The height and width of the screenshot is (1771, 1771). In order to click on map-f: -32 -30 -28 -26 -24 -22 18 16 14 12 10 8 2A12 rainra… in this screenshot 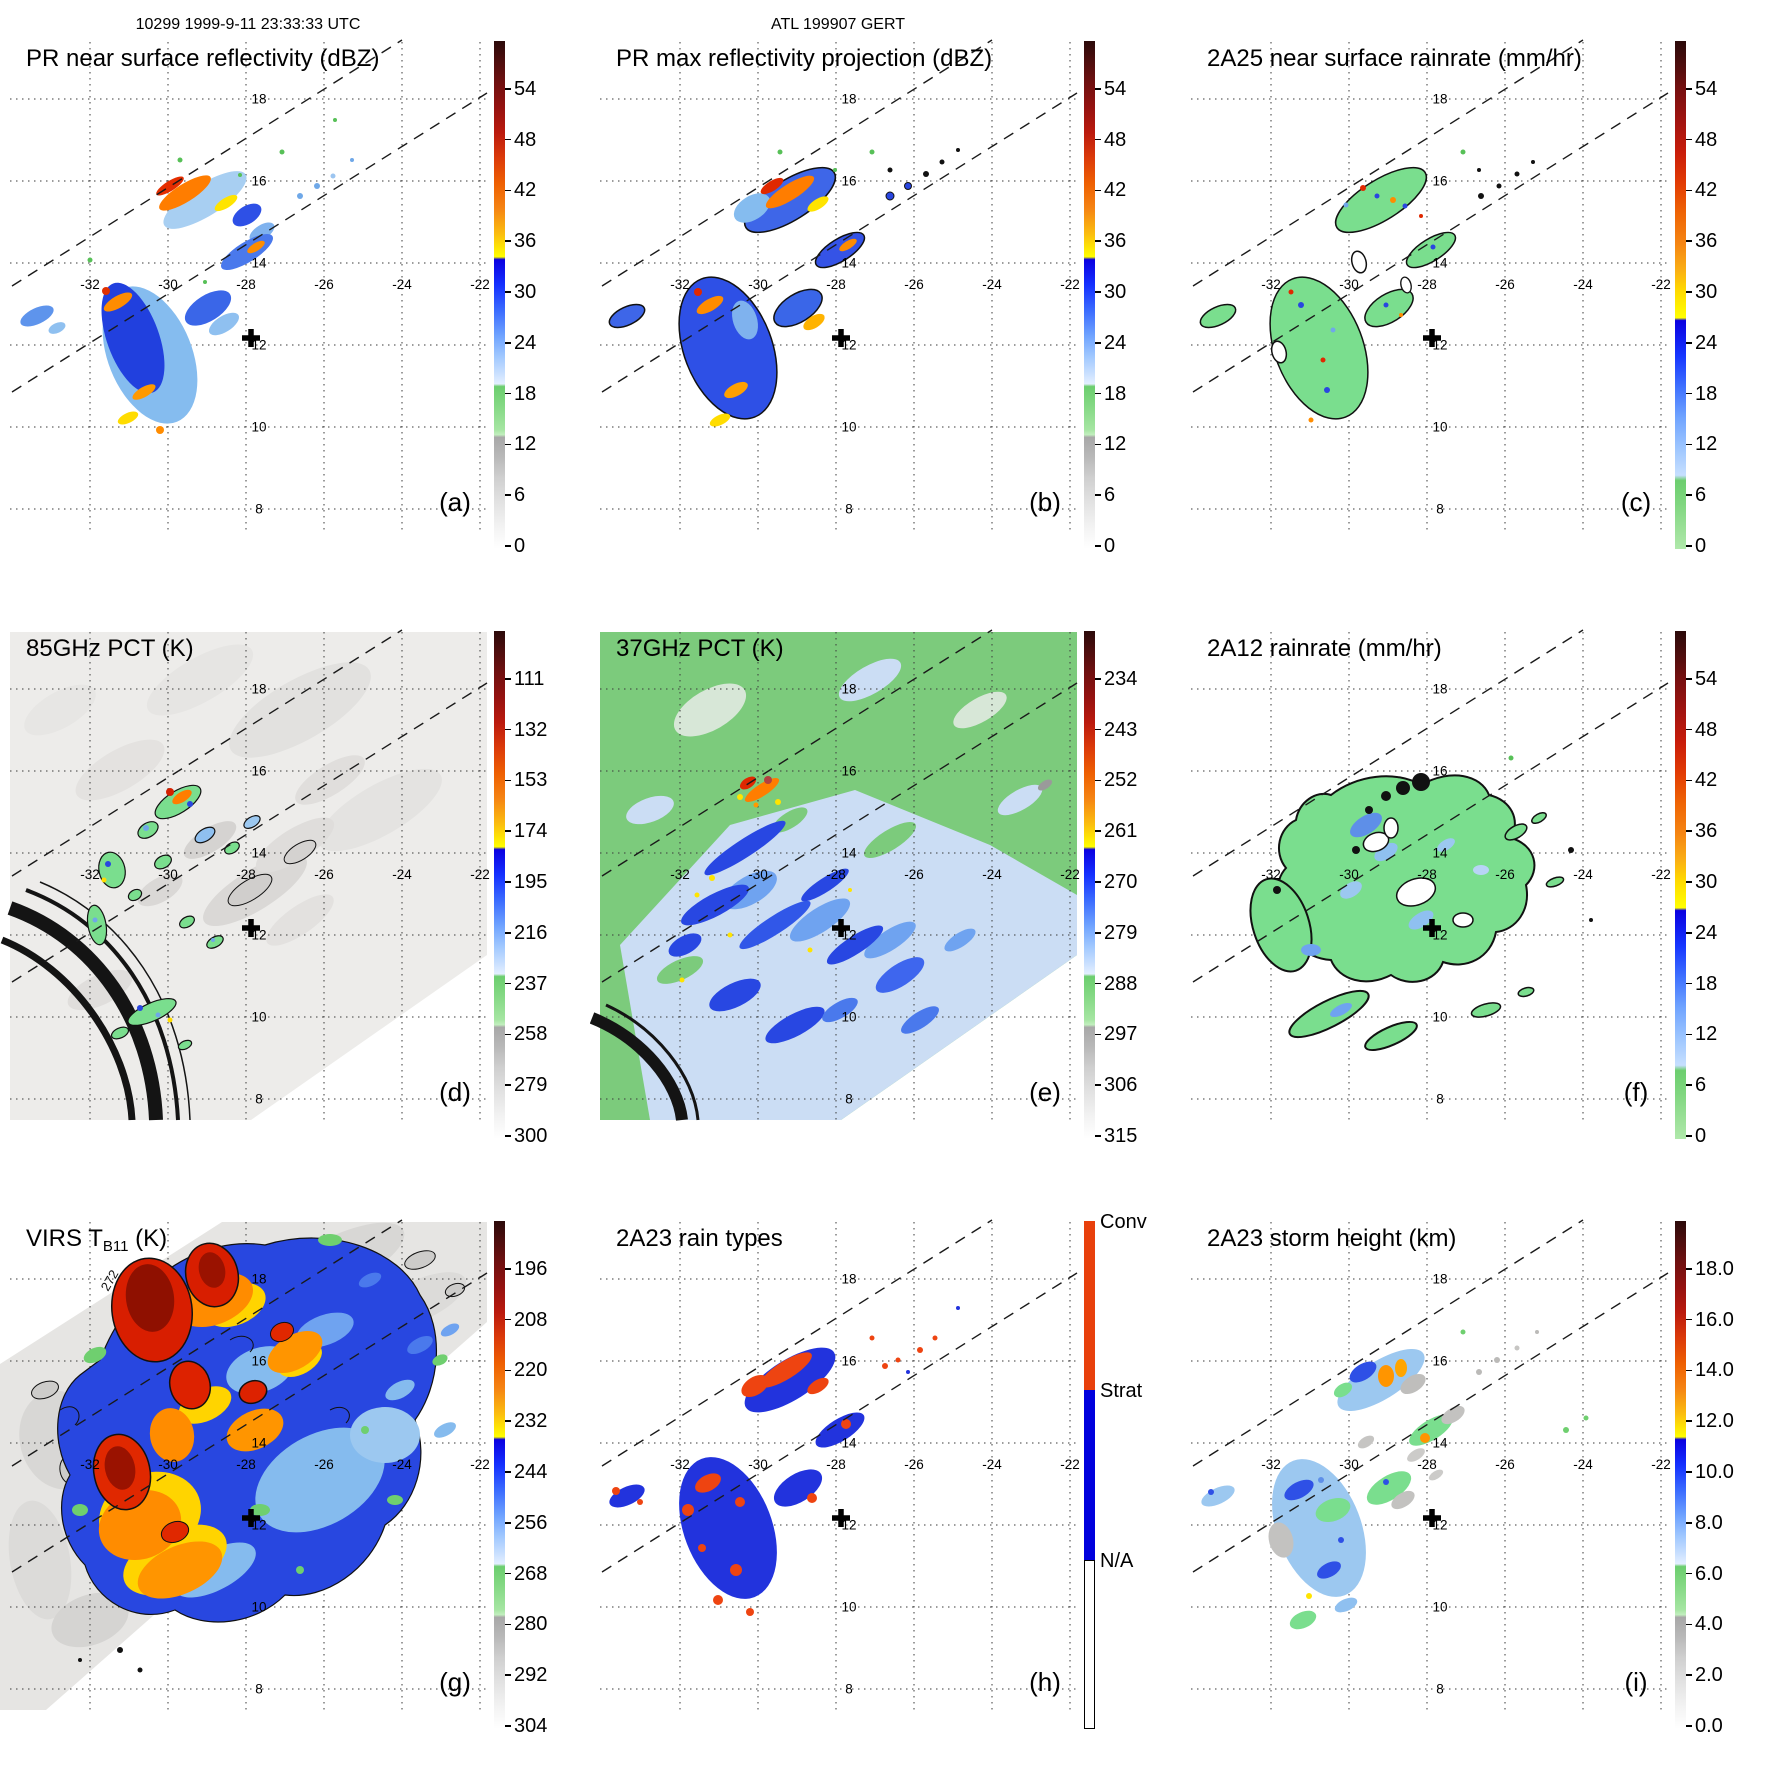, I will do `click(1431, 874)`.